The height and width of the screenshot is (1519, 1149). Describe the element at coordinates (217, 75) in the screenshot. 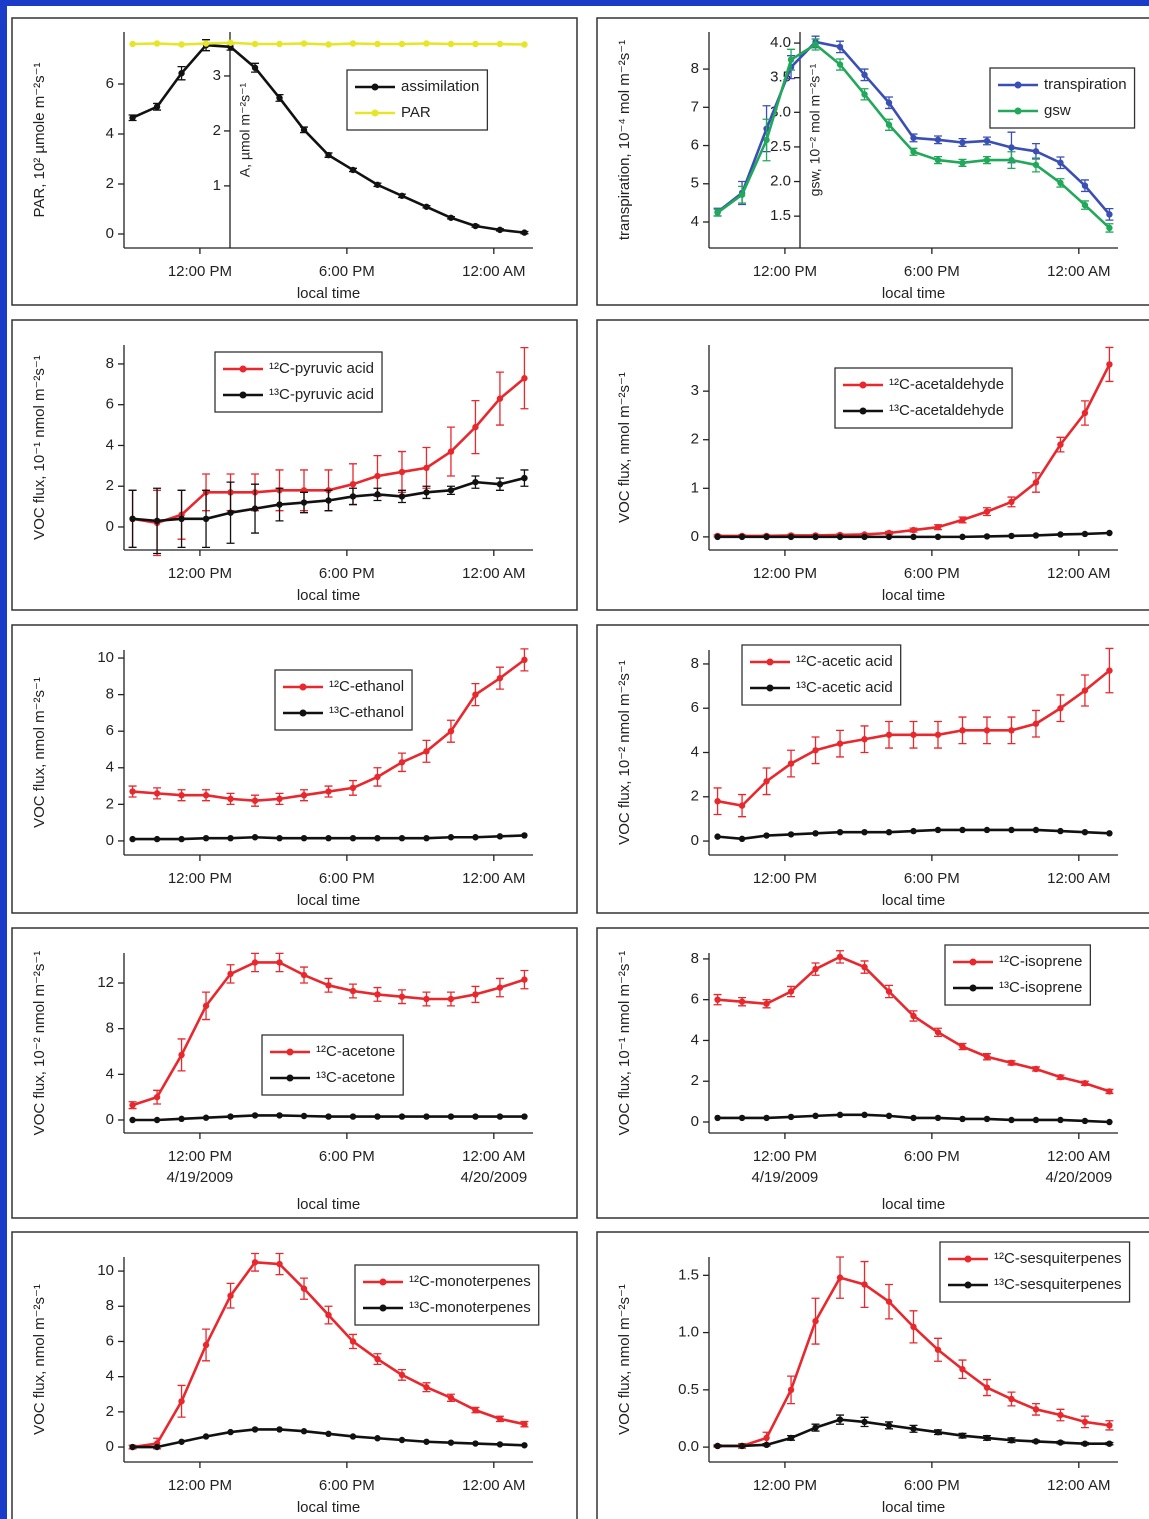

I see `y2-tick-label: 3` at that location.